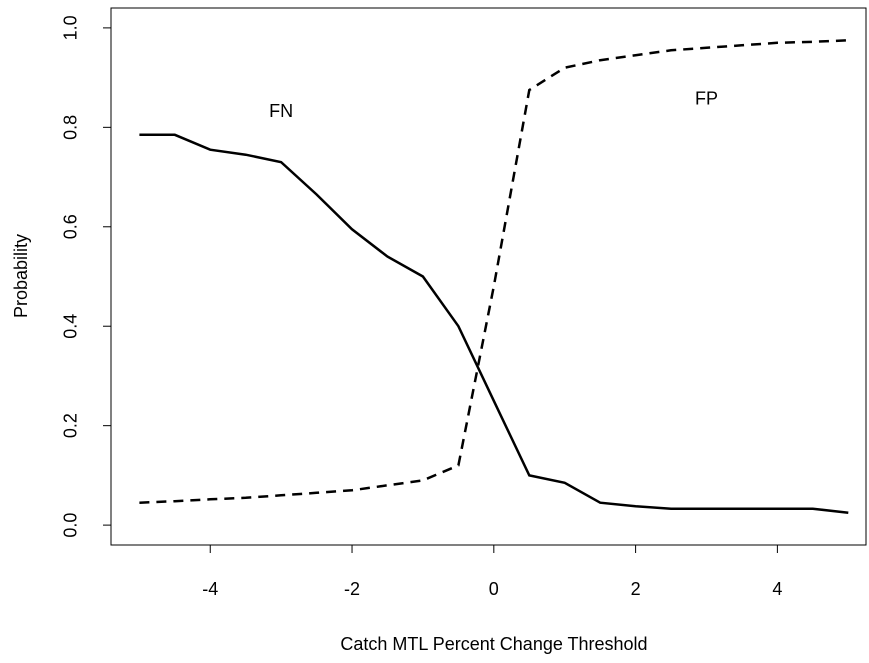 The width and height of the screenshot is (869, 663). What do you see at coordinates (71, 326) in the screenshot?
I see `y-tick-label: 0.4` at bounding box center [71, 326].